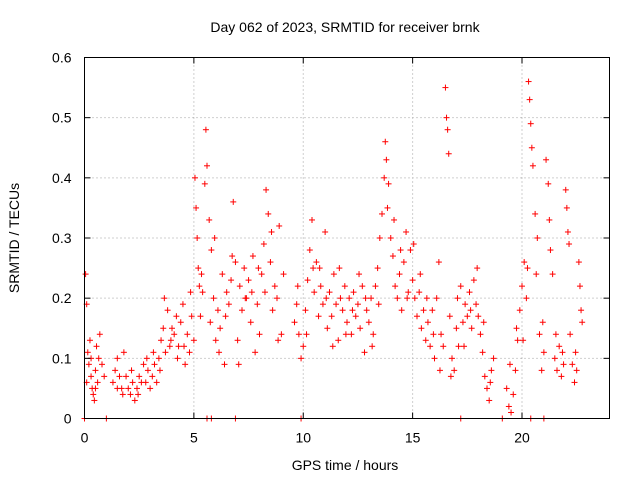 The height and width of the screenshot is (480, 640). Describe the element at coordinates (62, 358) in the screenshot. I see `y-tick-label: 0.1` at that location.